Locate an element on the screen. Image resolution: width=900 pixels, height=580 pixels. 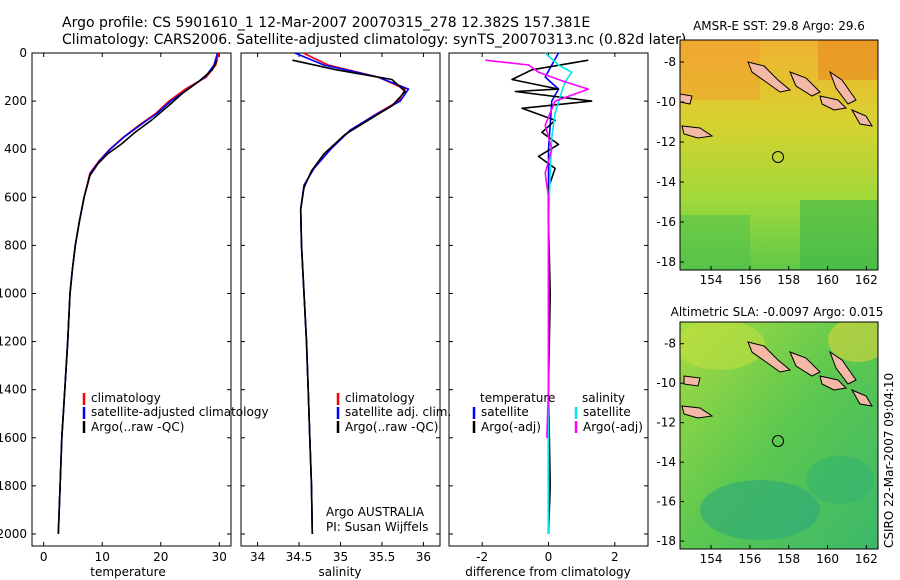
legend-label-sal-satellite: satellite is located at coordinates (607, 412).